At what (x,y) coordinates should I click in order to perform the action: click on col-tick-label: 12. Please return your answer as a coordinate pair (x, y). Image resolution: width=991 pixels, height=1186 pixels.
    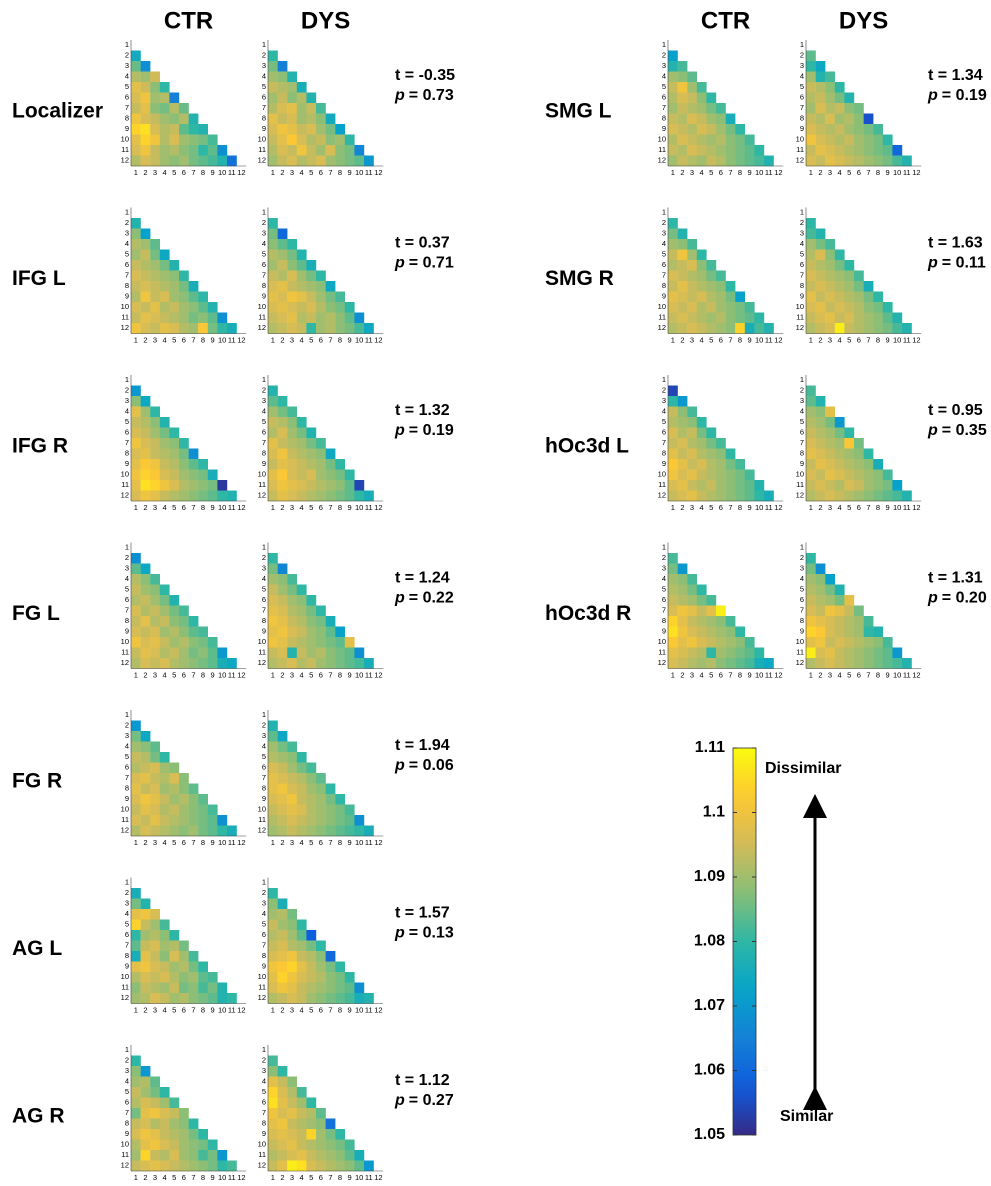
    Looking at the image, I should click on (241, 1009).